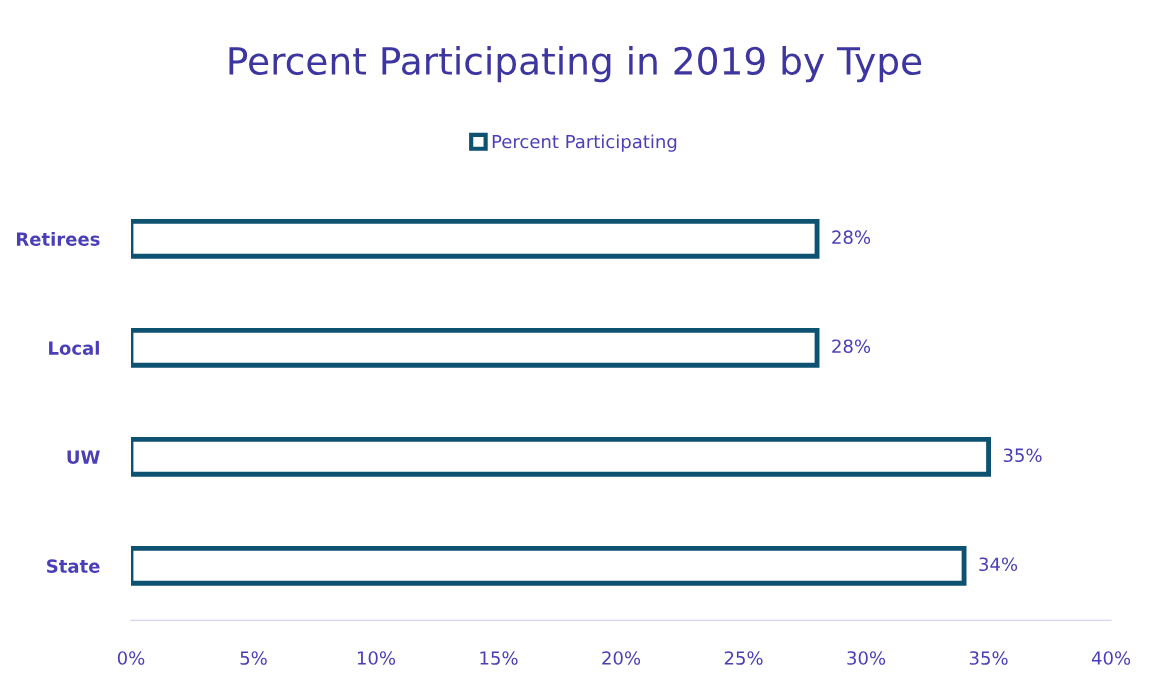  What do you see at coordinates (58, 238) in the screenshot?
I see `y-tick-label: Retirees` at bounding box center [58, 238].